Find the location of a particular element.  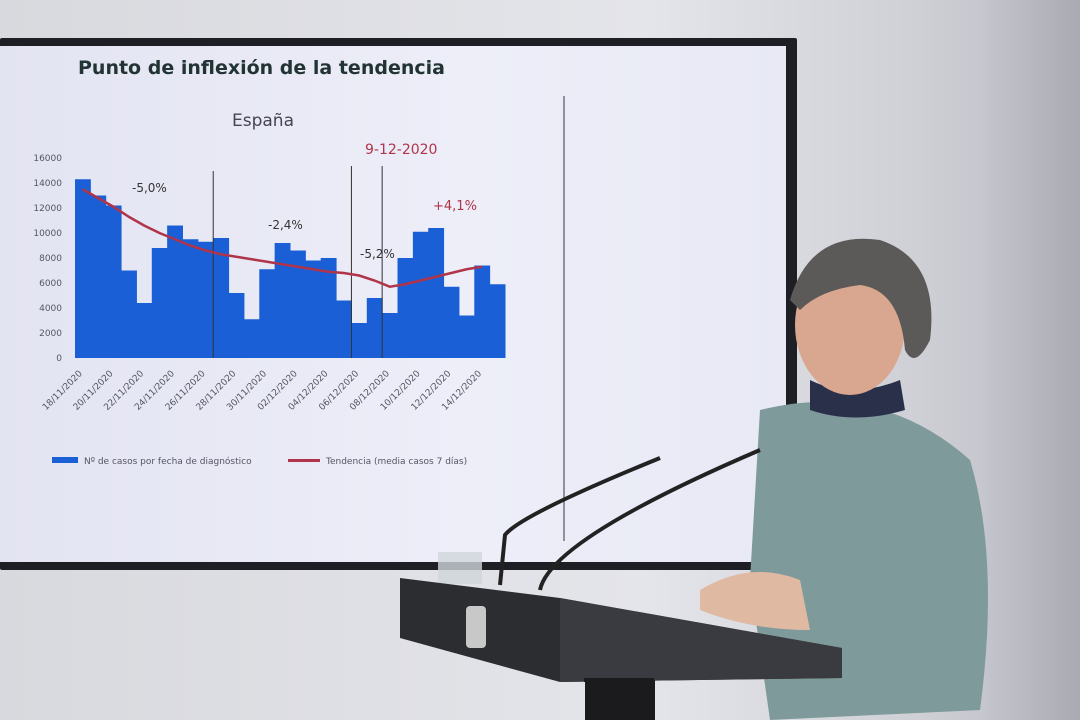

legend-swatch-trend is located at coordinates (304, 460).